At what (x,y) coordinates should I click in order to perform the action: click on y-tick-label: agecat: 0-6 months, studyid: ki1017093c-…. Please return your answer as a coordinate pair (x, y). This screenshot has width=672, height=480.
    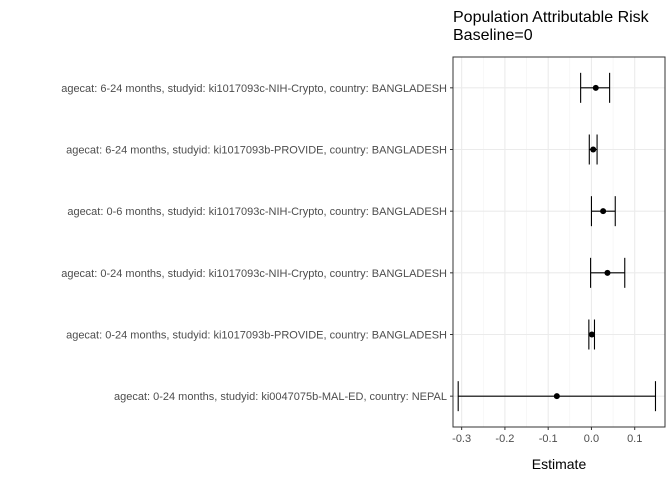
    Looking at the image, I should click on (257, 212).